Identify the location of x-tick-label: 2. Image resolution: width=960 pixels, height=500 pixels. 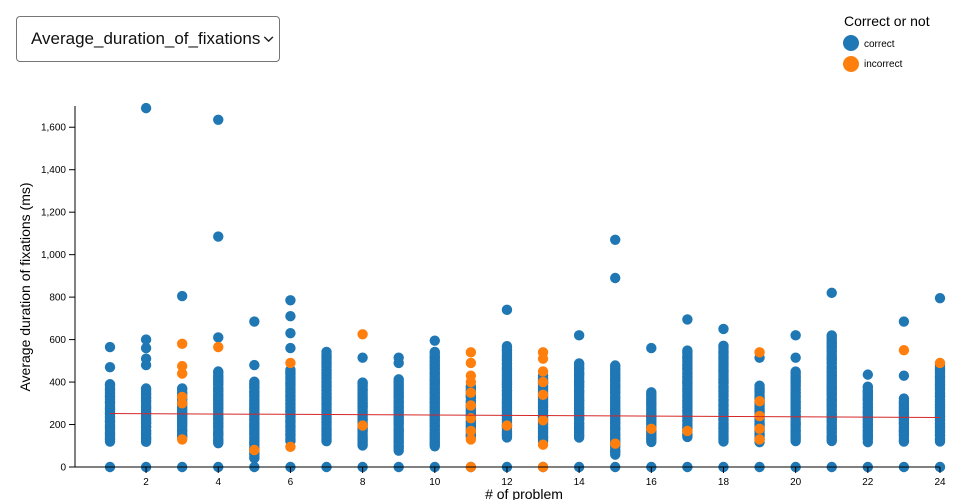
(146, 482).